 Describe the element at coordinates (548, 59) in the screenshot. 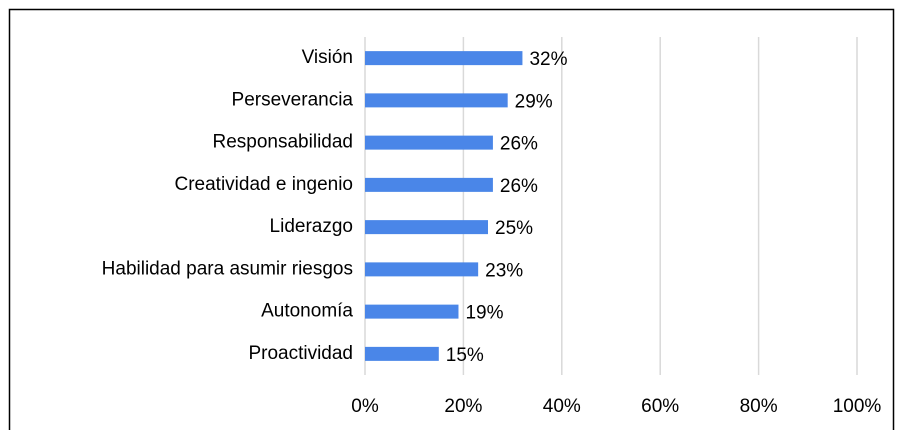

I see `value-label: 32%` at that location.